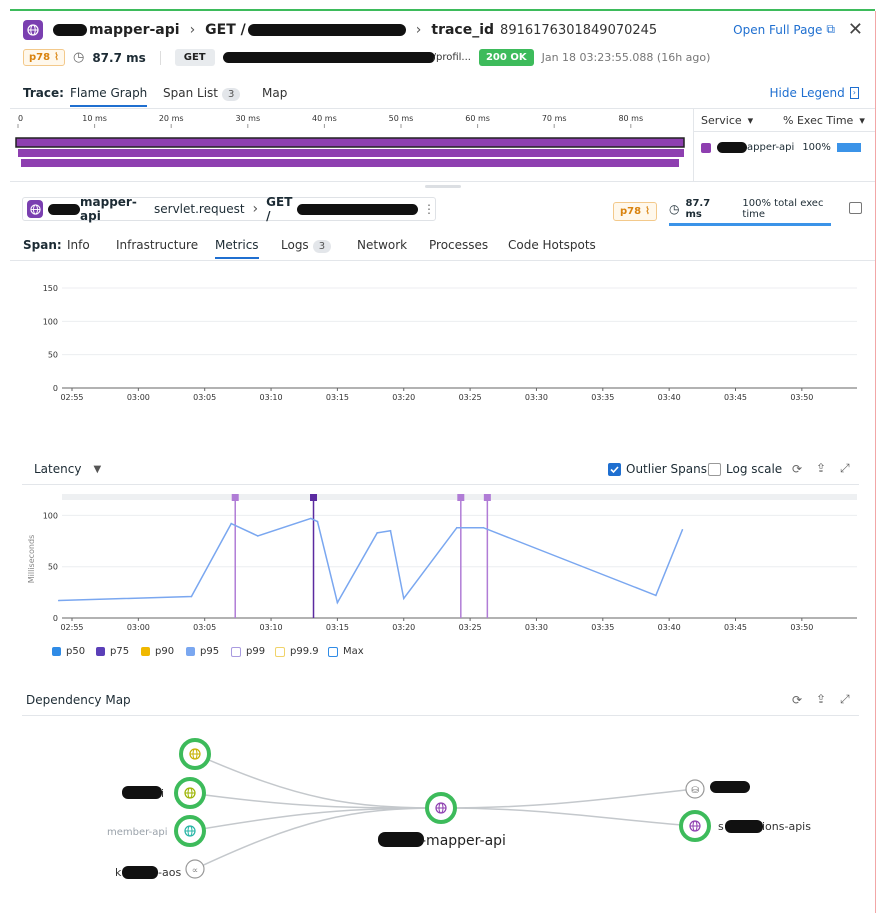  What do you see at coordinates (43, 93) in the screenshot?
I see `trace-tabs-label: Trace:` at bounding box center [43, 93].